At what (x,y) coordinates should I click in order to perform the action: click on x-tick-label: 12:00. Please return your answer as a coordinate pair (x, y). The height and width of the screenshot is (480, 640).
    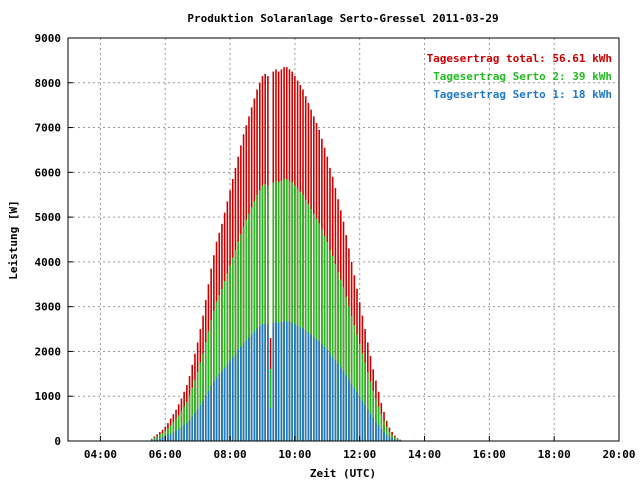
    Looking at the image, I should click on (359, 454).